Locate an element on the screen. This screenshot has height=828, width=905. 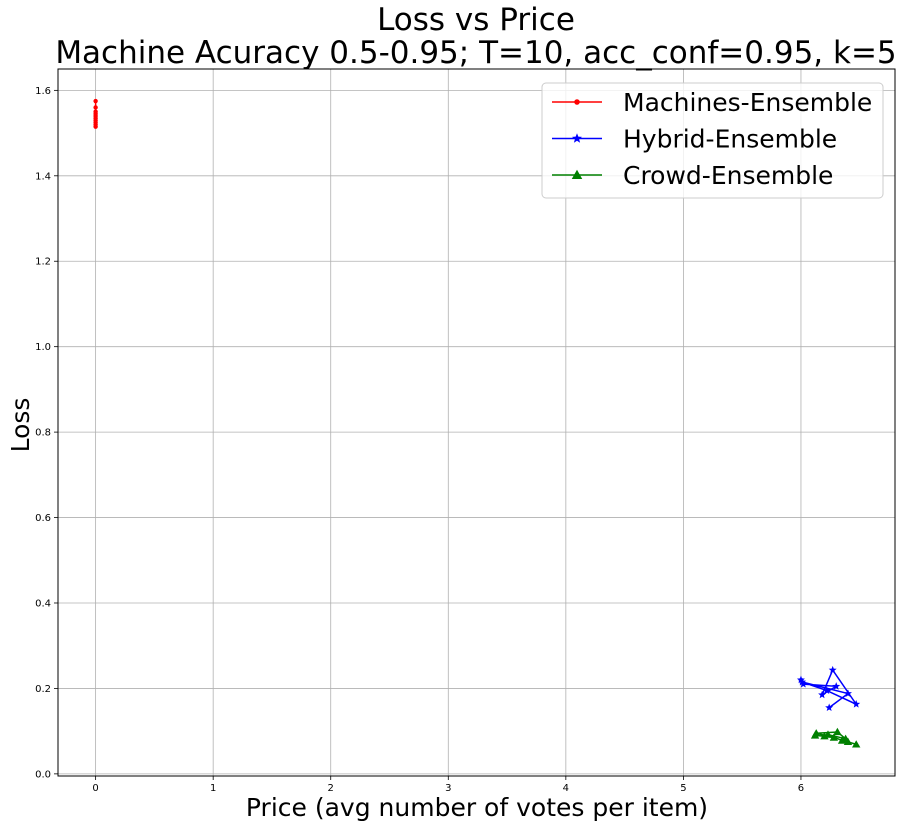
x-tick-label: 0 is located at coordinates (95, 788).